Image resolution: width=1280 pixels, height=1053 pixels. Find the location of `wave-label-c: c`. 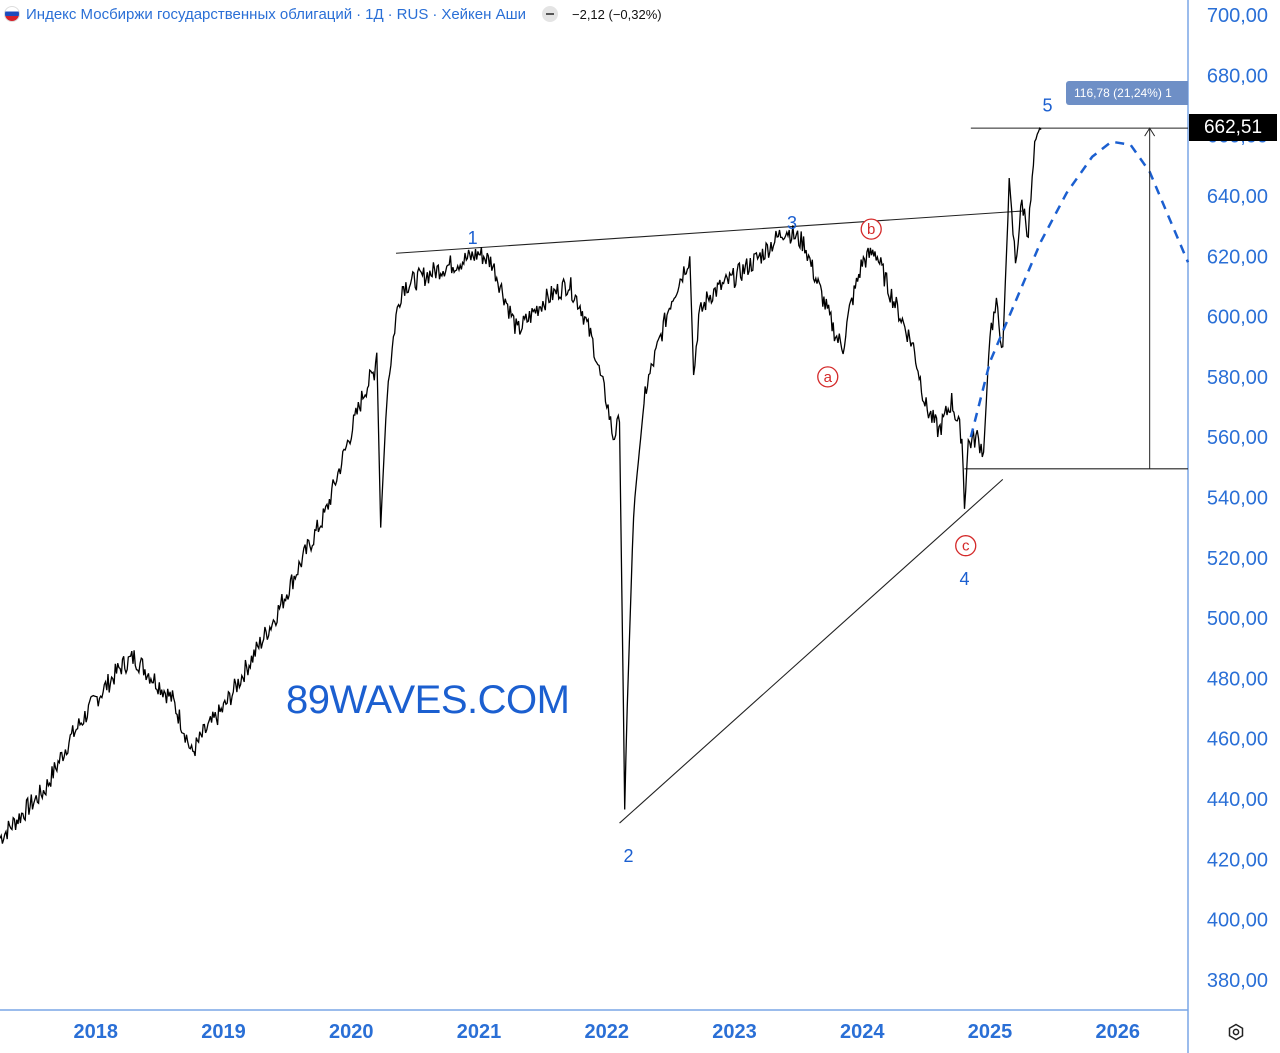

wave-label-c: c is located at coordinates (966, 546).